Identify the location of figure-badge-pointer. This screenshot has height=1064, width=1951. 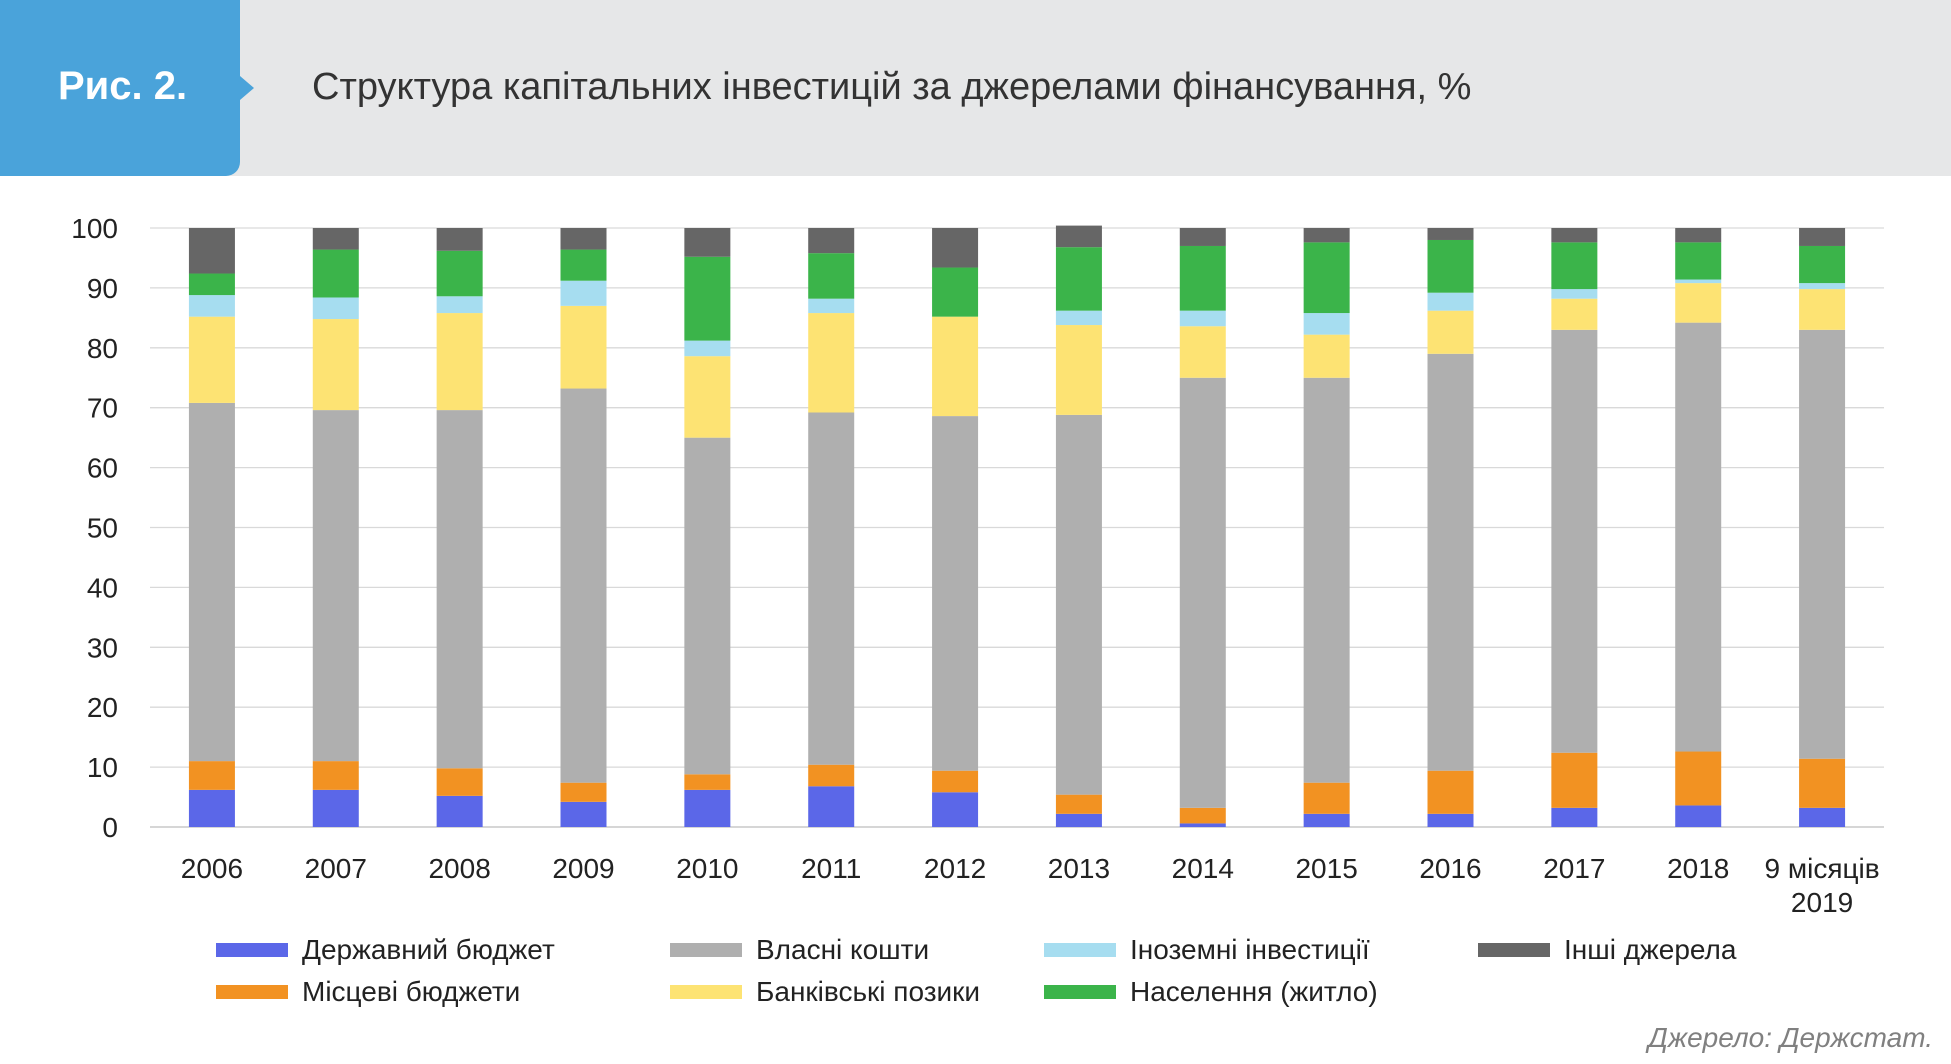
(247, 88).